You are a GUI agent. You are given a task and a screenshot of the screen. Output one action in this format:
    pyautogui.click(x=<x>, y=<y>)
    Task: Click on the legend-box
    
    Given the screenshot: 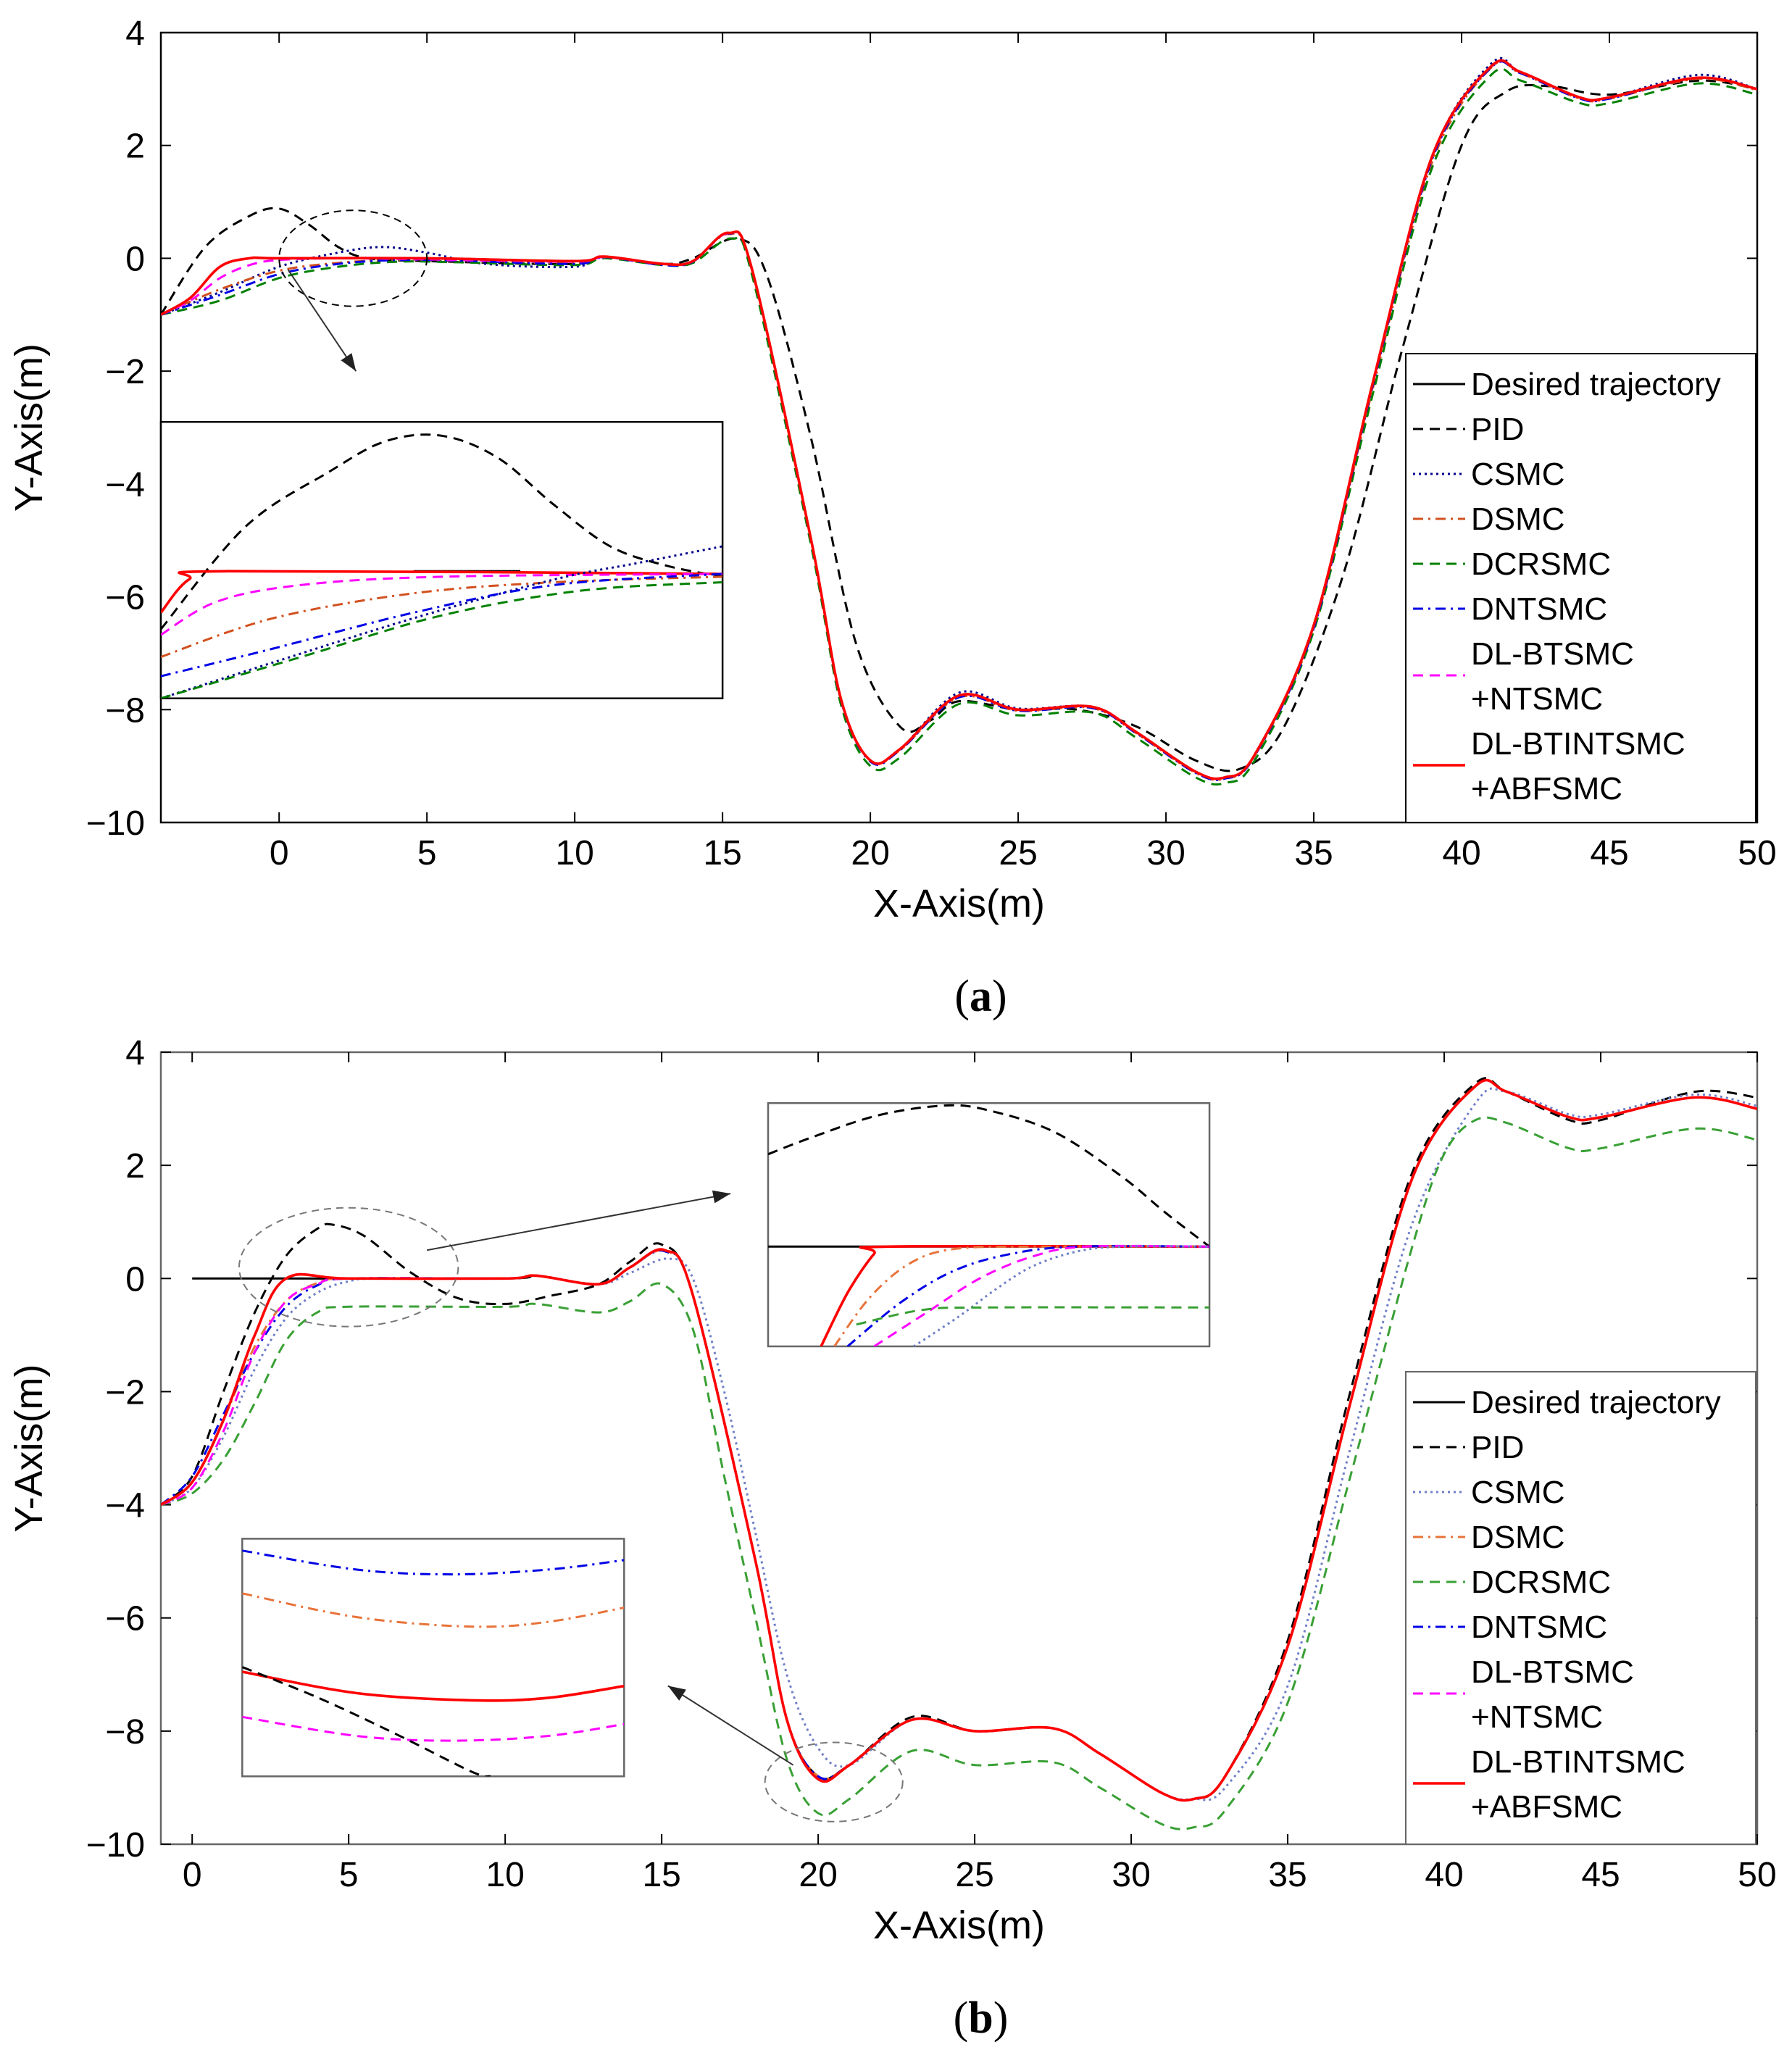 What is the action you would take?
    pyautogui.click(x=1580, y=1608)
    